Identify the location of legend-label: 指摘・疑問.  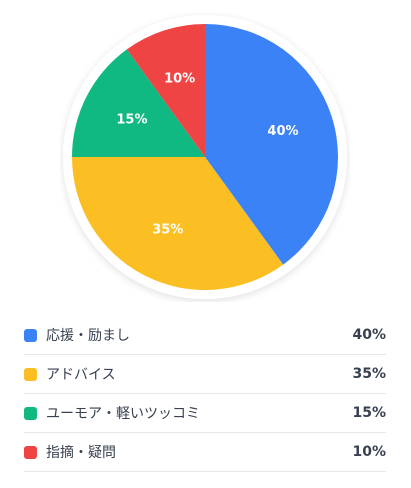
(81, 453).